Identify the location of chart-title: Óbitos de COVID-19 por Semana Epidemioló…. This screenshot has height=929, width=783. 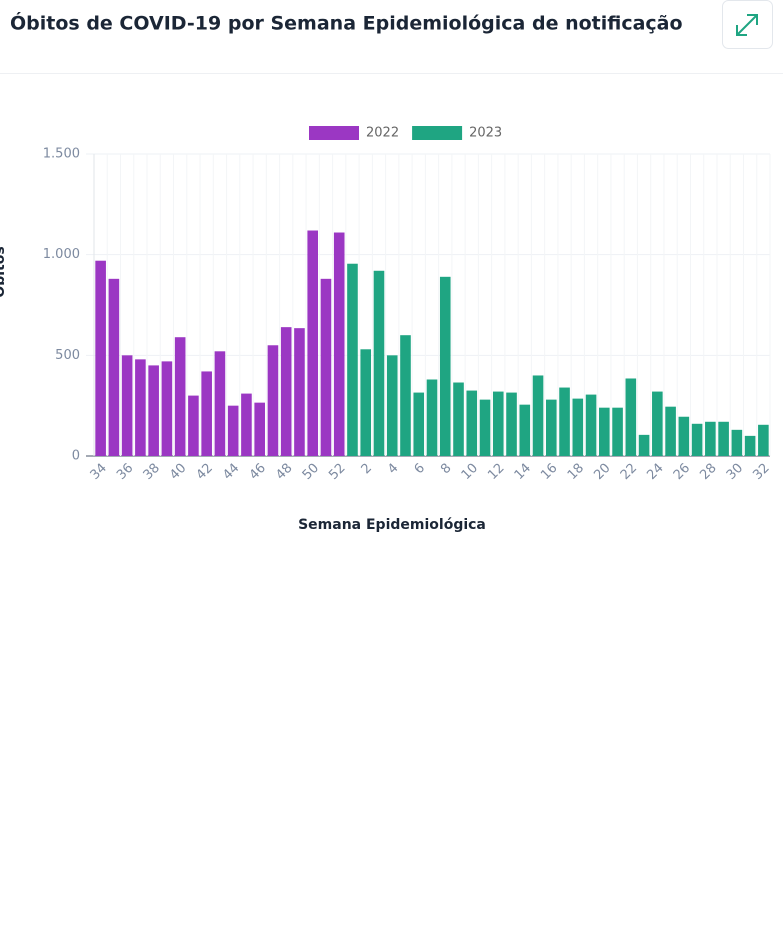
(346, 23).